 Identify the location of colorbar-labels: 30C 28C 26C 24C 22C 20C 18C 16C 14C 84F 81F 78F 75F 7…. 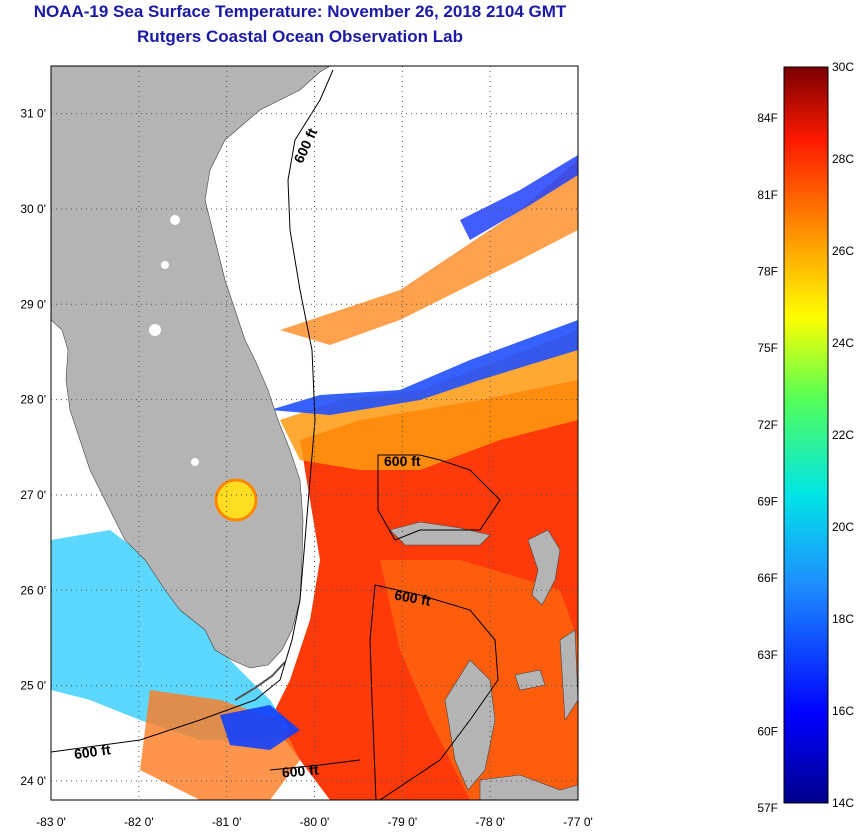
(805, 437).